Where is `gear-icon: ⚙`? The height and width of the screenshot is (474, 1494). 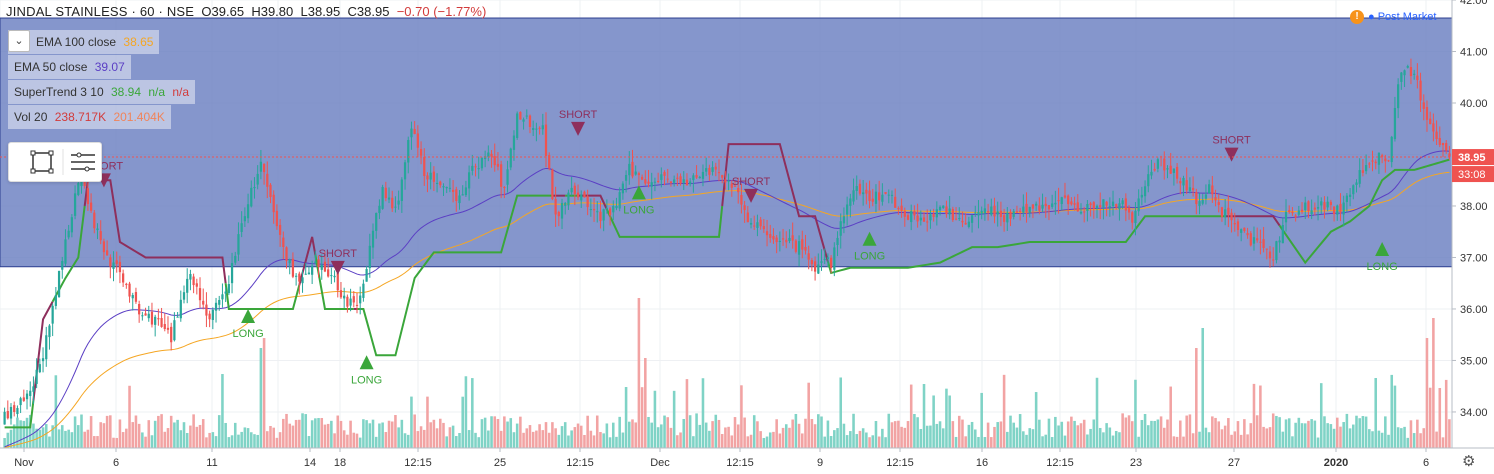 gear-icon: ⚙ is located at coordinates (1469, 461).